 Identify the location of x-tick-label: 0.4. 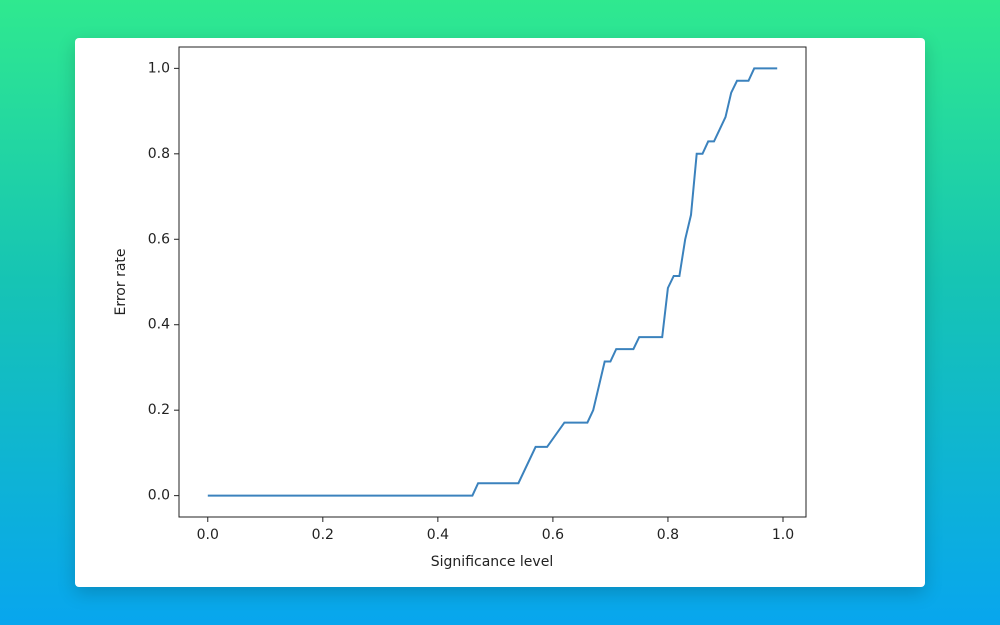
(438, 535).